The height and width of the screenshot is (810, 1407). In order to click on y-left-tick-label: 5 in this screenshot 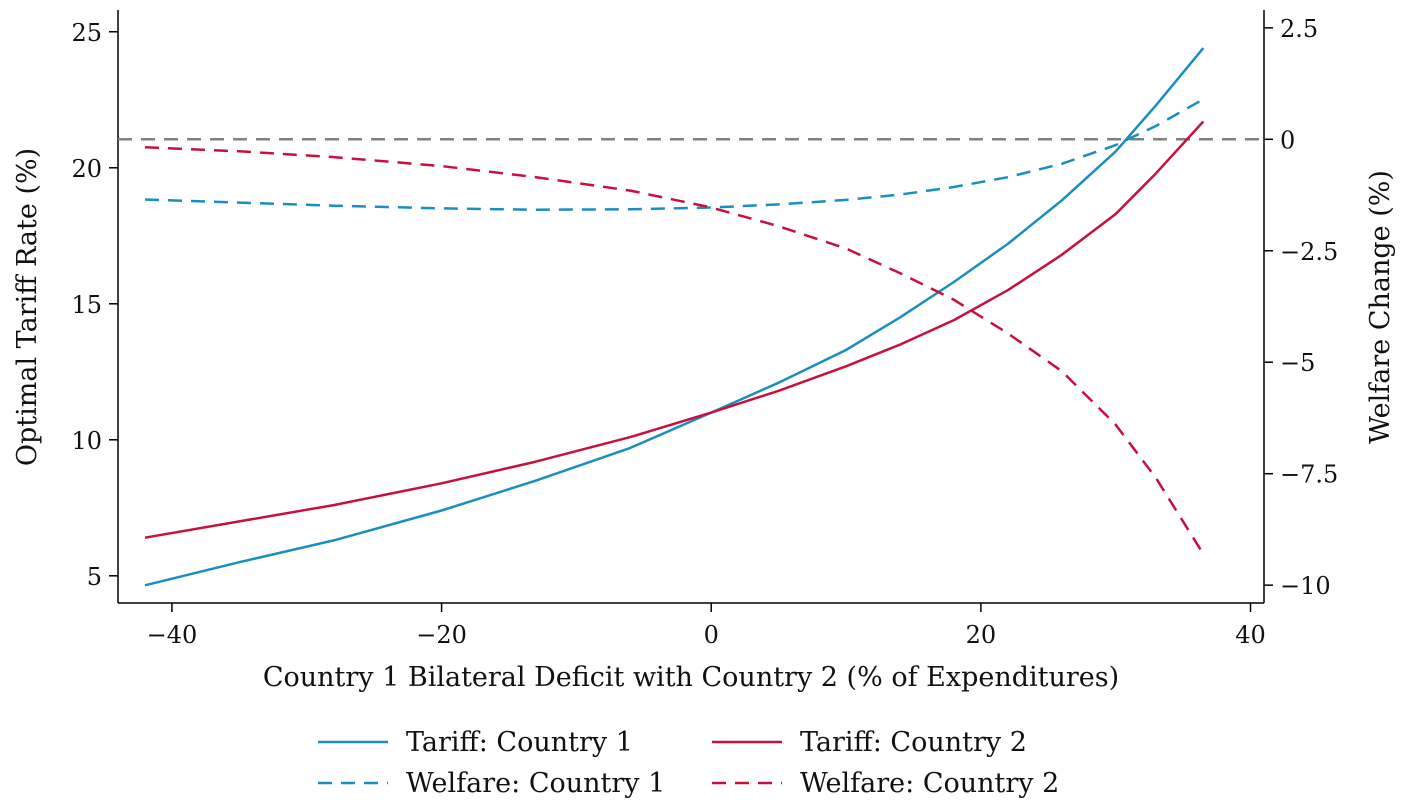, I will do `click(94, 577)`.